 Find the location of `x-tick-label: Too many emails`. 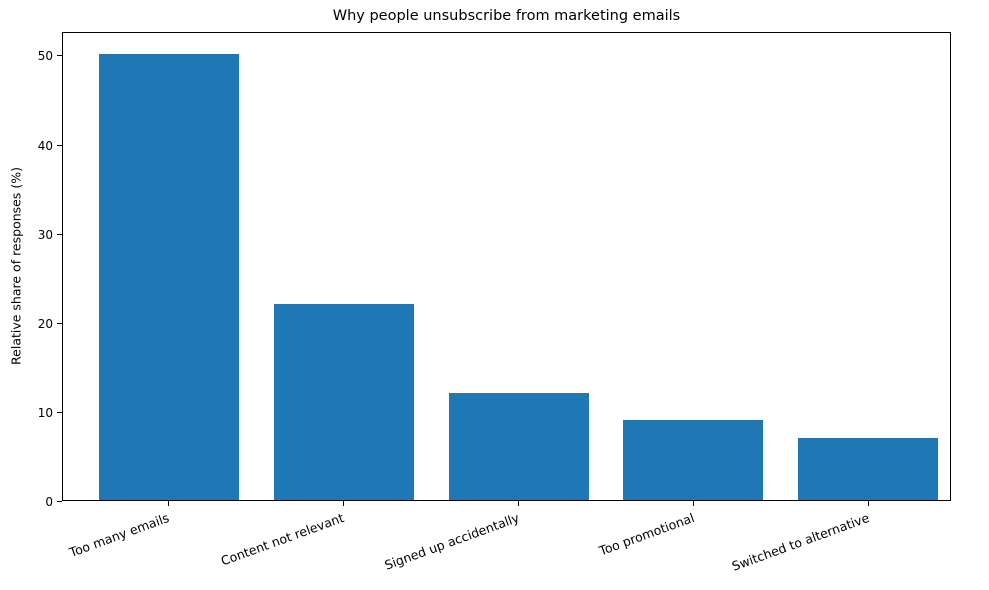

x-tick-label: Too many emails is located at coordinates (119, 535).